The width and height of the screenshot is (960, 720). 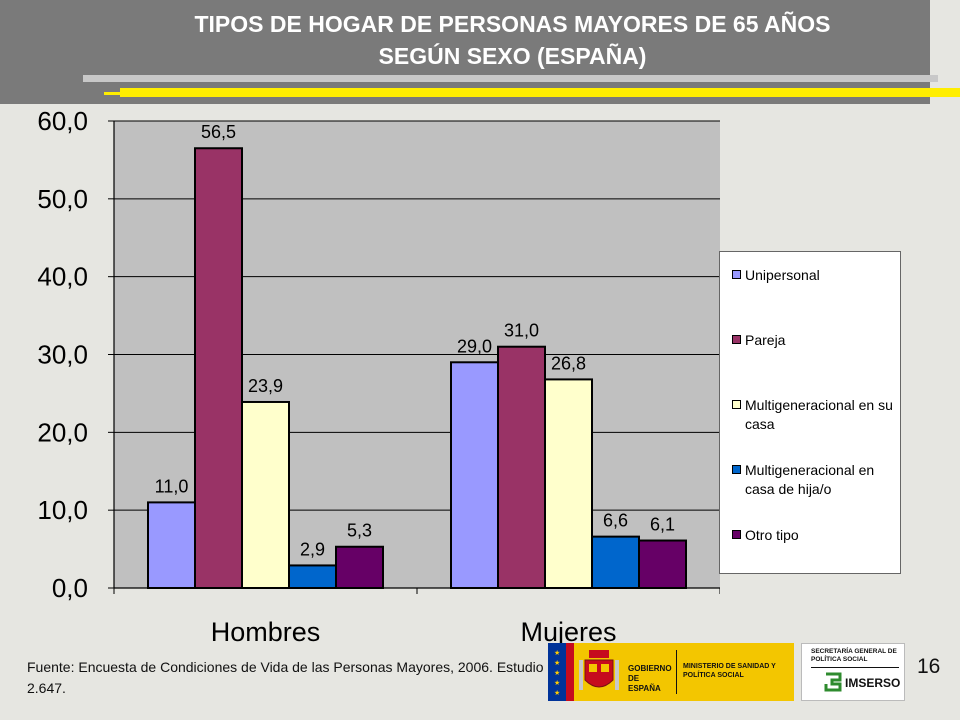 I want to click on logo-divider, so click(x=676, y=672).